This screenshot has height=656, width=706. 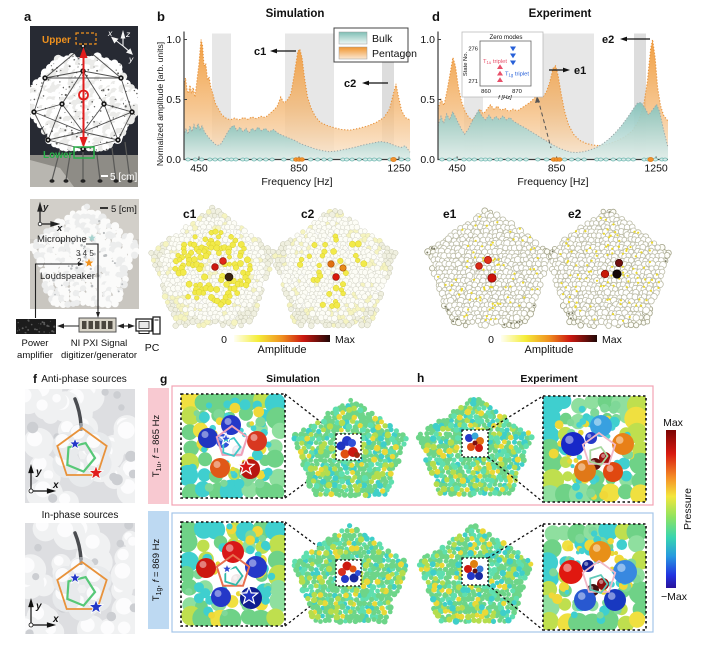 What do you see at coordinates (35, 343) in the screenshot?
I see `svg-text: Power` at bounding box center [35, 343].